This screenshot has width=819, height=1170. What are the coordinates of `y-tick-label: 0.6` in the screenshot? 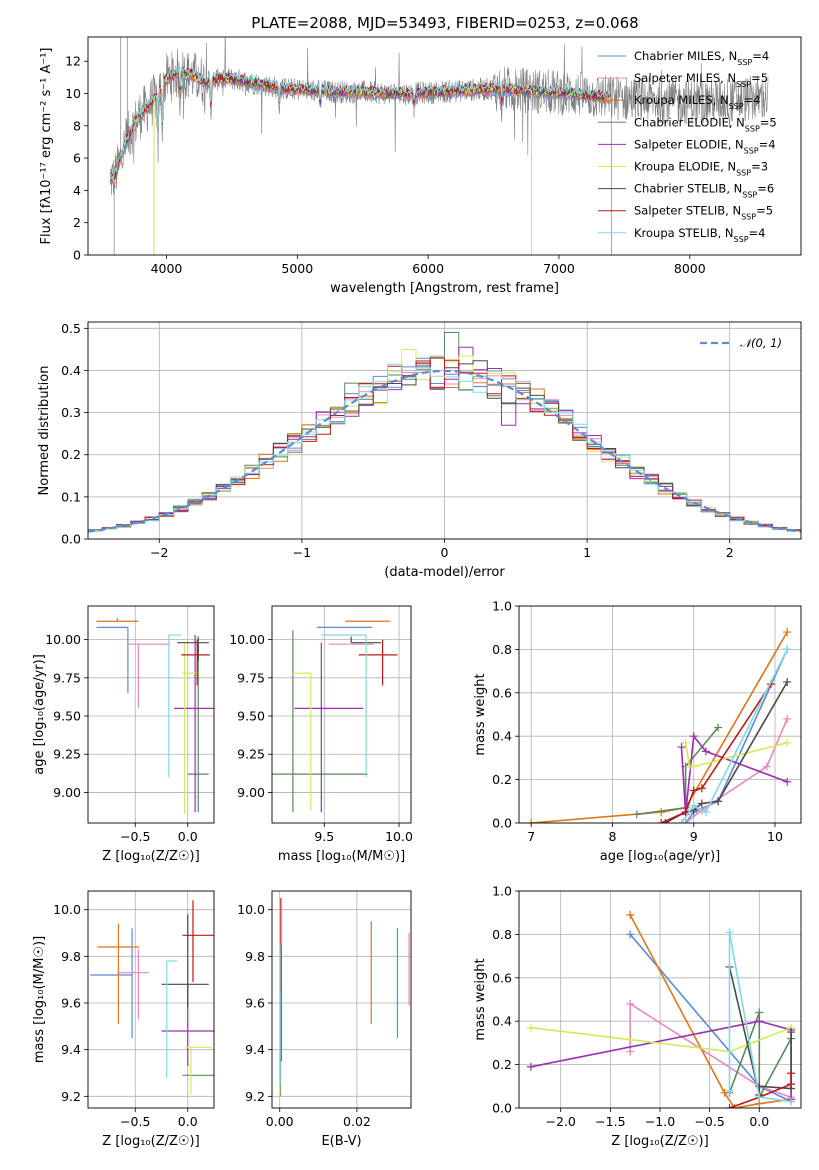 It's located at (502, 977).